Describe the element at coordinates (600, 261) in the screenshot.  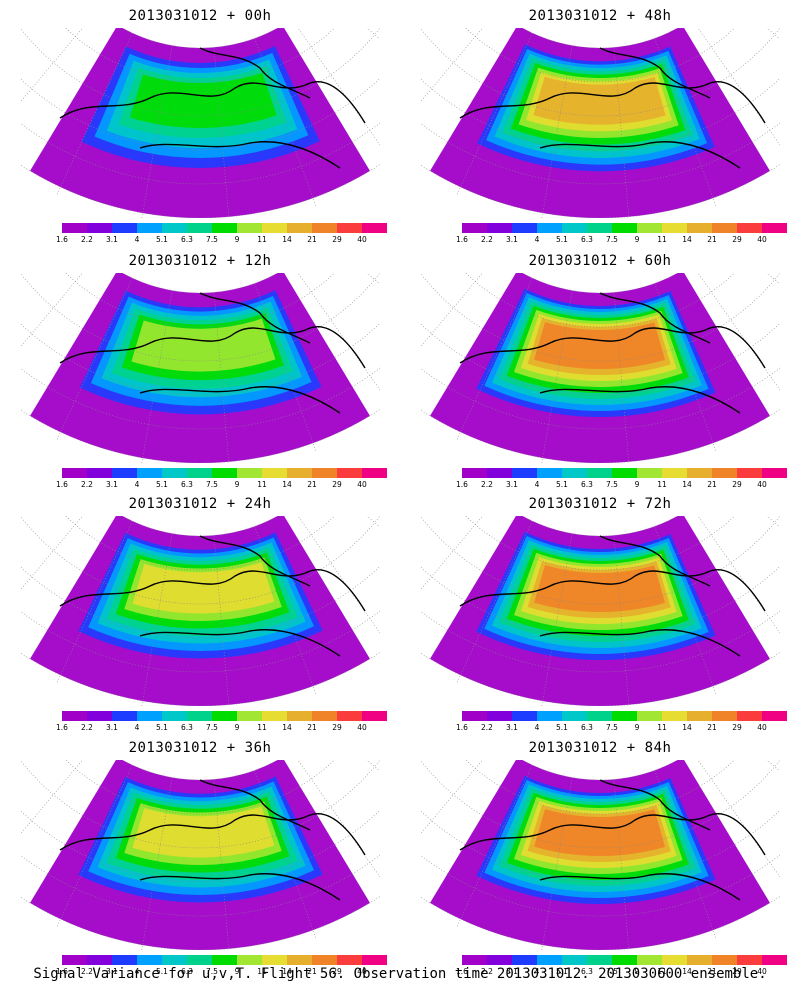
I see `panel-title: 2013031012 + 60h` at that location.